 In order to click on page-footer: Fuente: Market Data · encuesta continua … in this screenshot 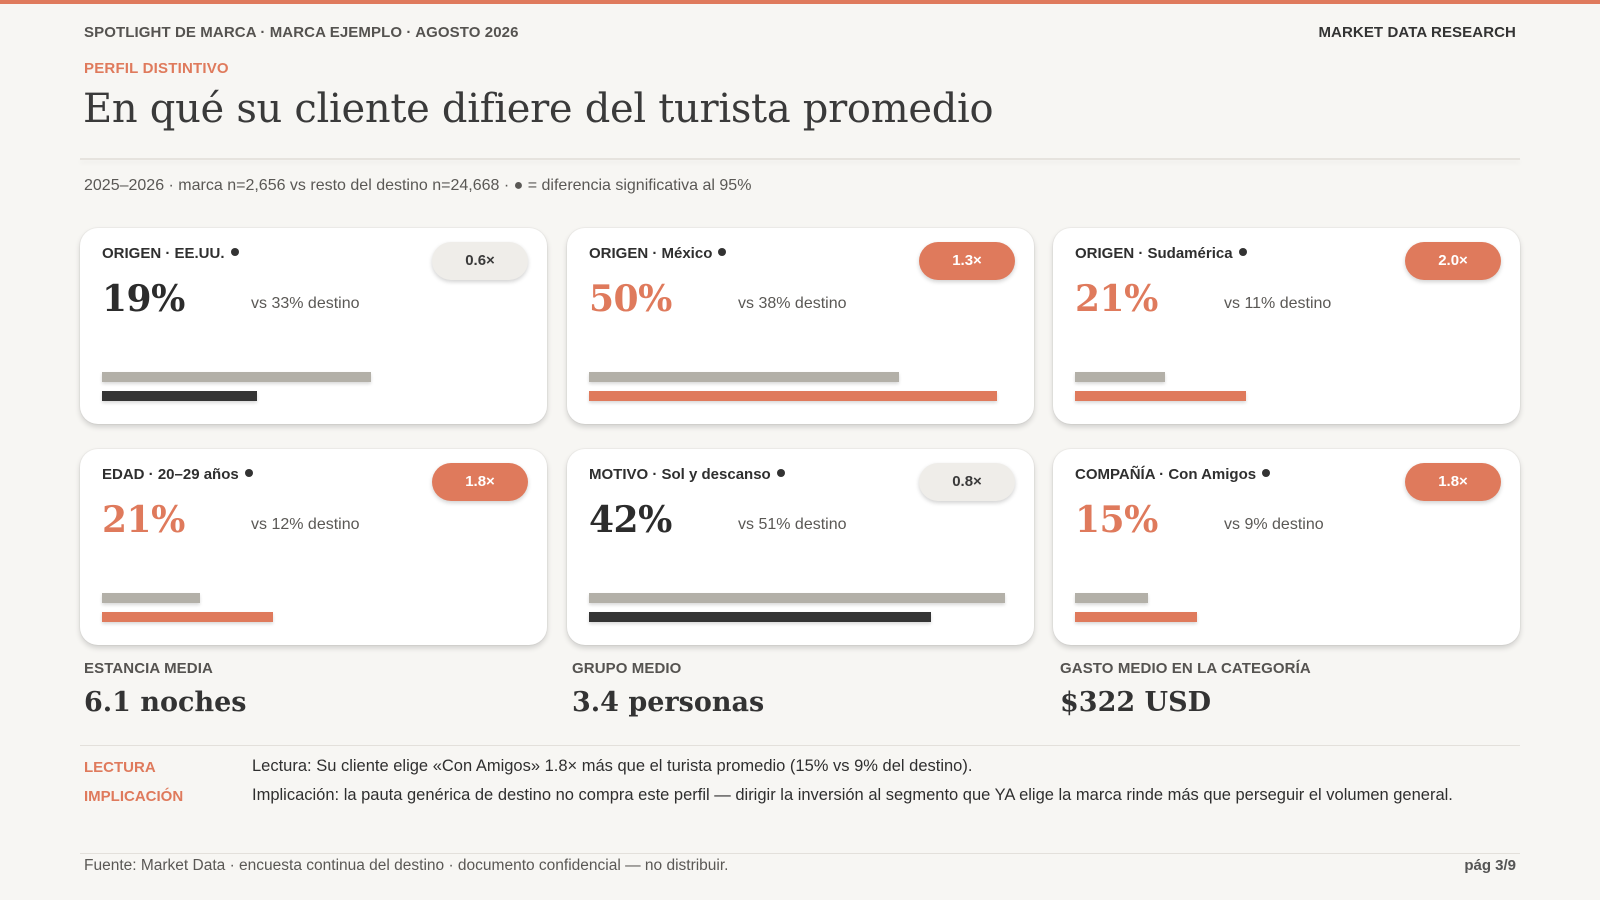, I will do `click(800, 867)`.